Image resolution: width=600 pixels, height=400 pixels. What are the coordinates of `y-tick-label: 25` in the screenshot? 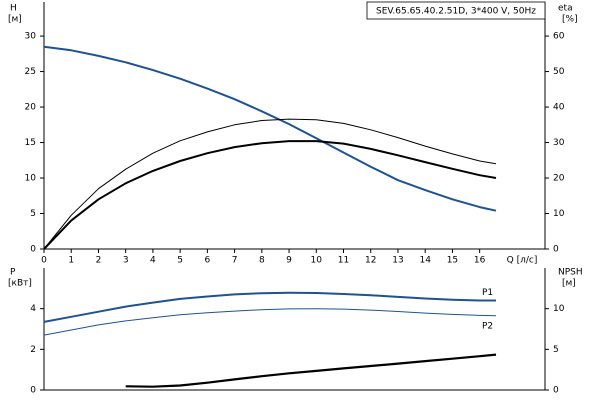 It's located at (30, 72).